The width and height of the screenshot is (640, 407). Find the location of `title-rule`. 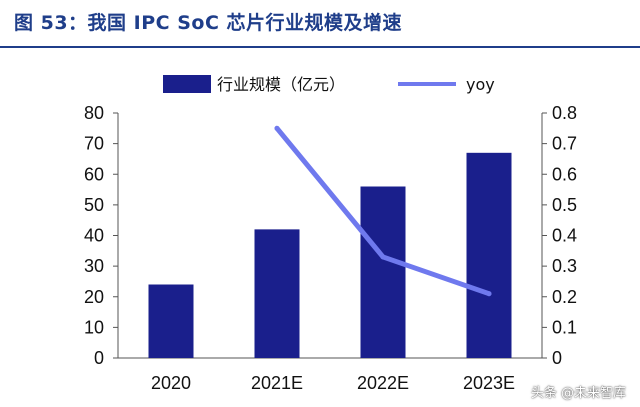

title-rule is located at coordinates (320, 47).